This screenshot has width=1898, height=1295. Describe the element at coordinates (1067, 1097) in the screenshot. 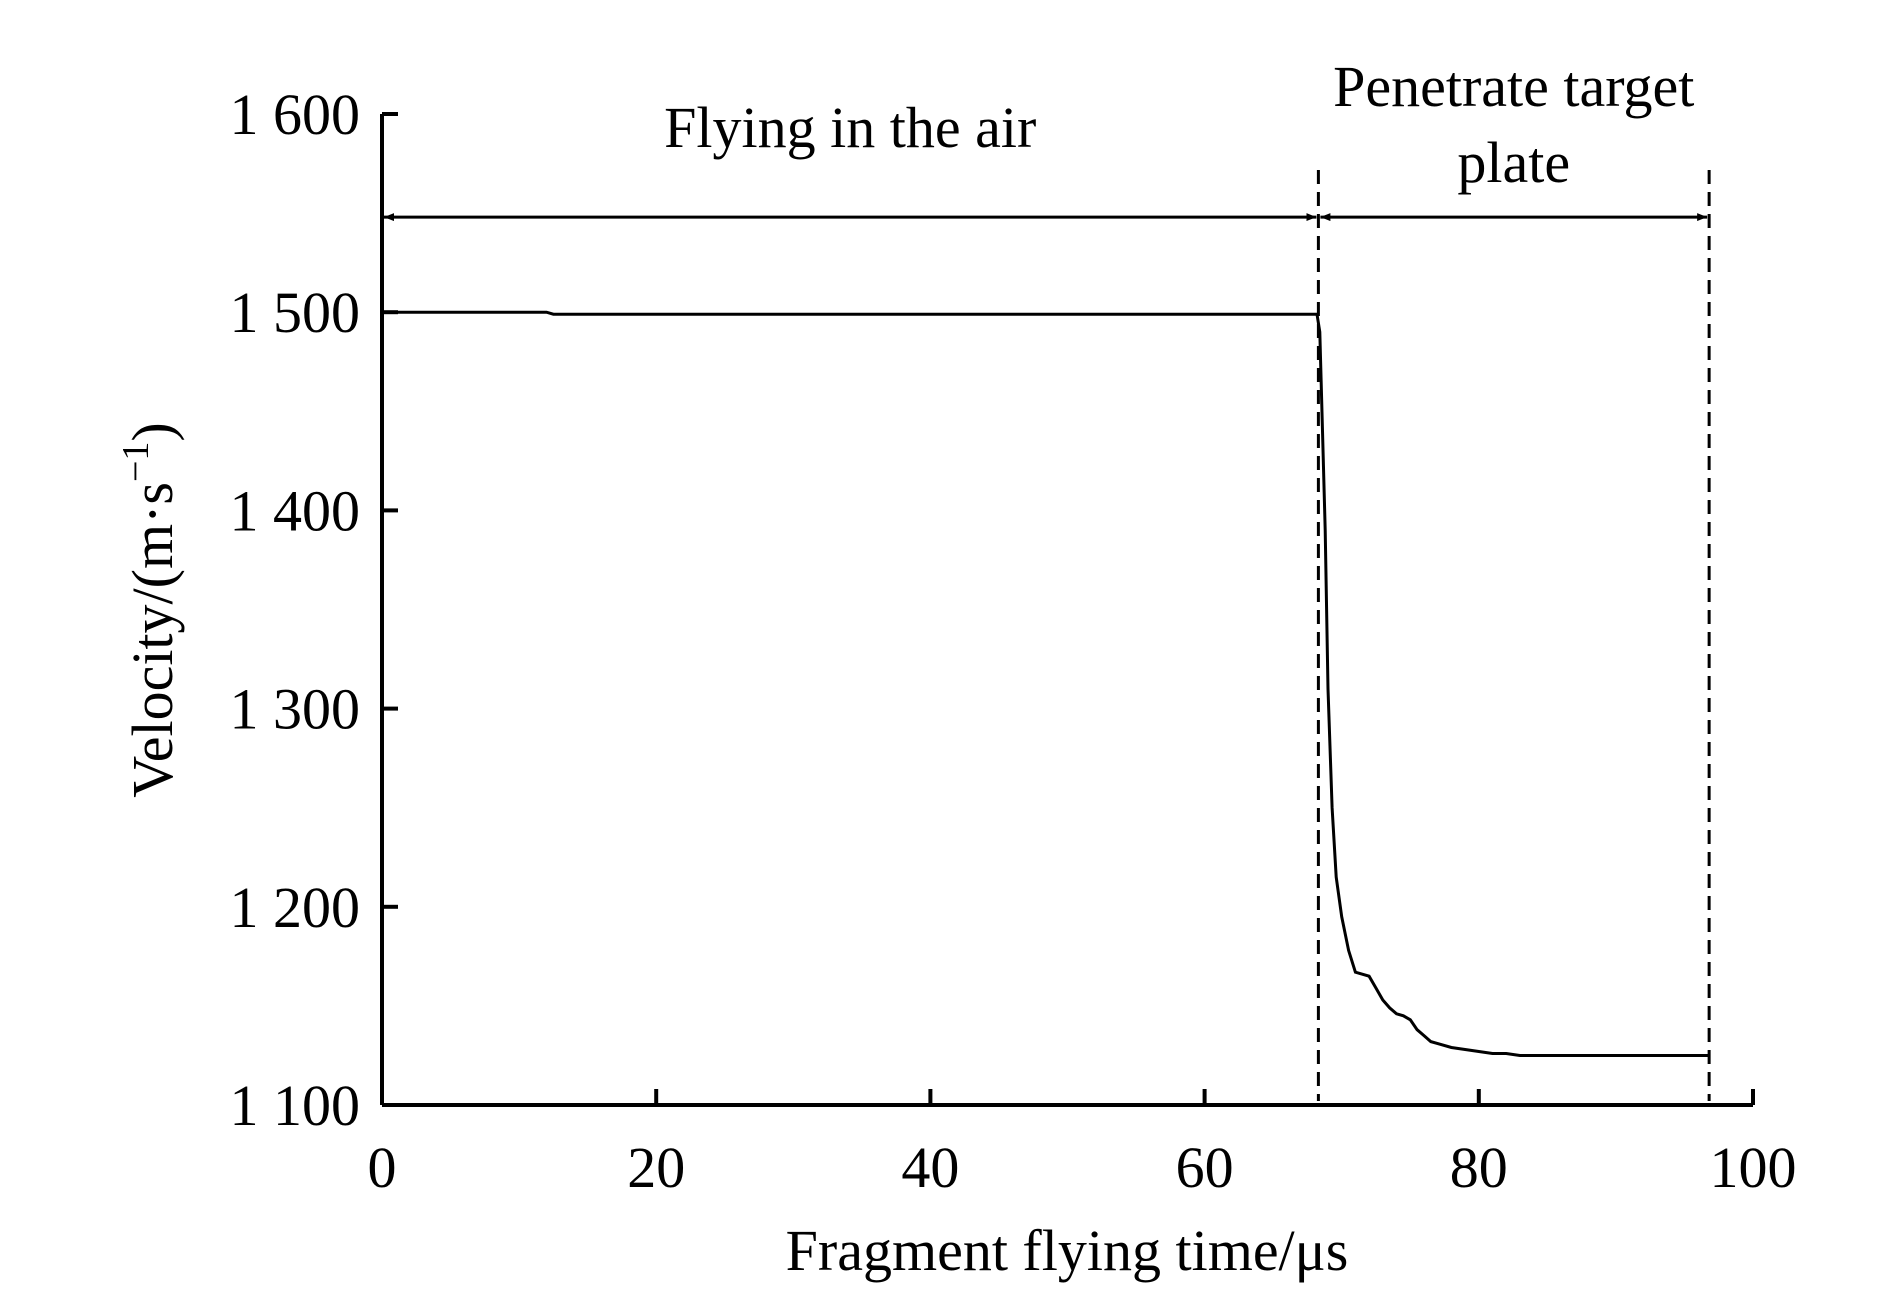

I see `x-tick-marks` at that location.